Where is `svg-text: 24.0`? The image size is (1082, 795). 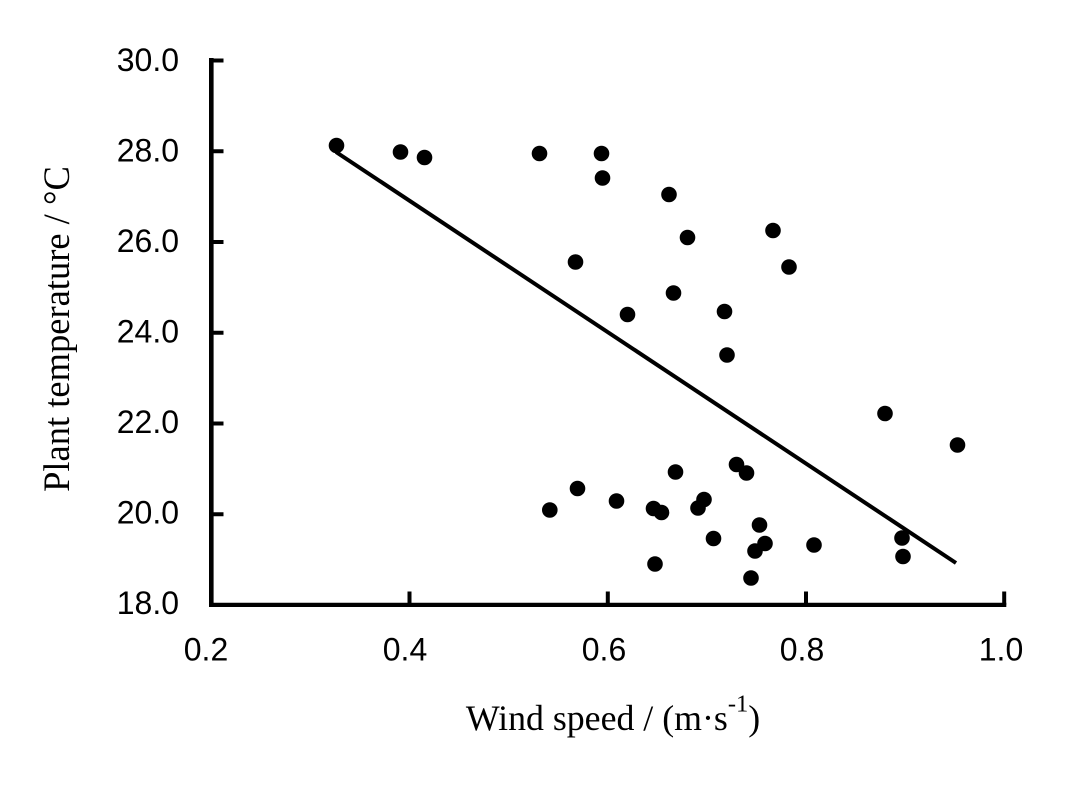
svg-text: 24.0 is located at coordinates (148, 332).